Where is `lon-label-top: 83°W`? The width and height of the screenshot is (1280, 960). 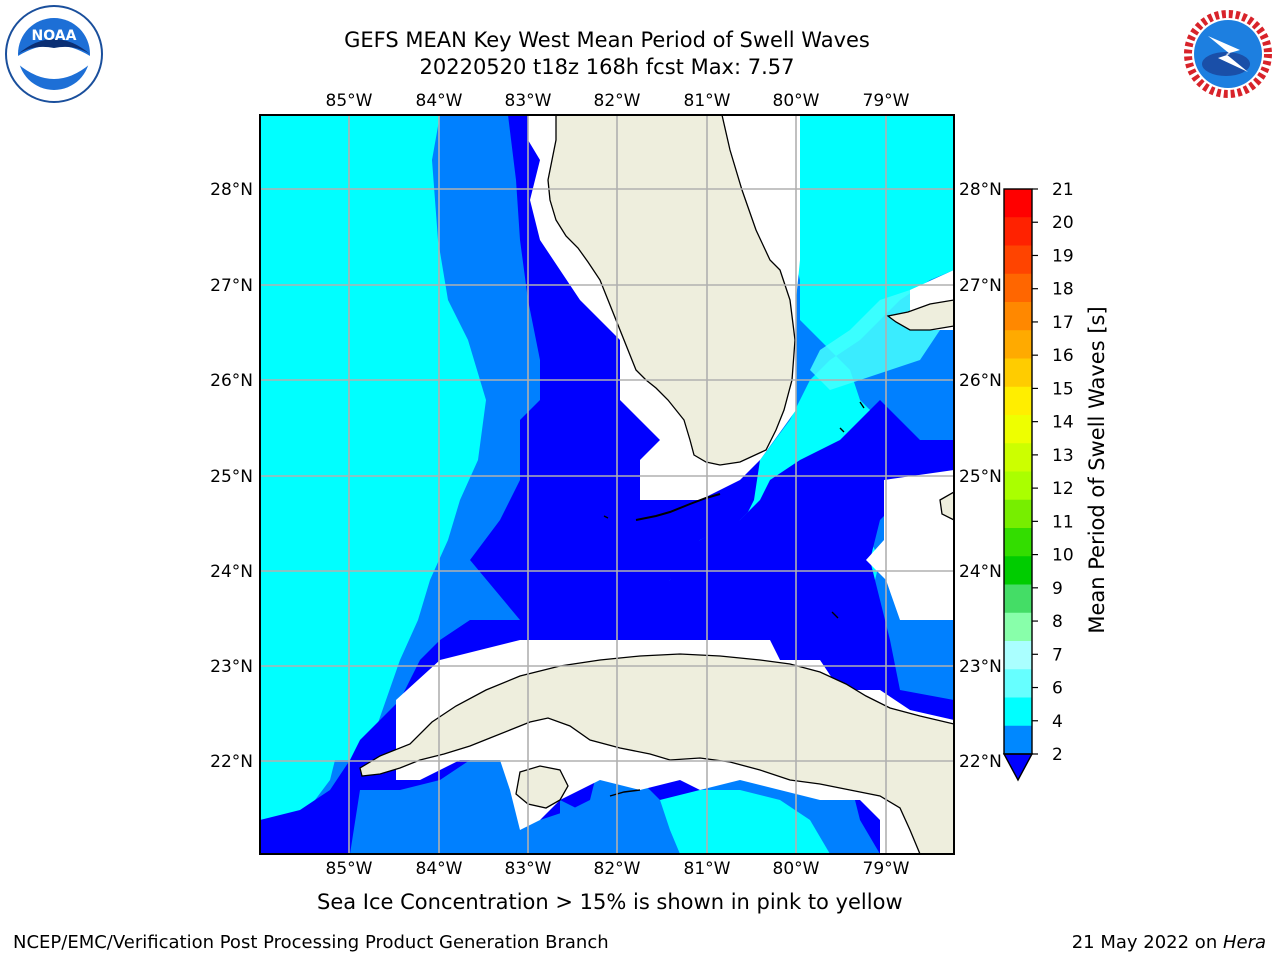
lon-label-top: 83°W is located at coordinates (528, 101).